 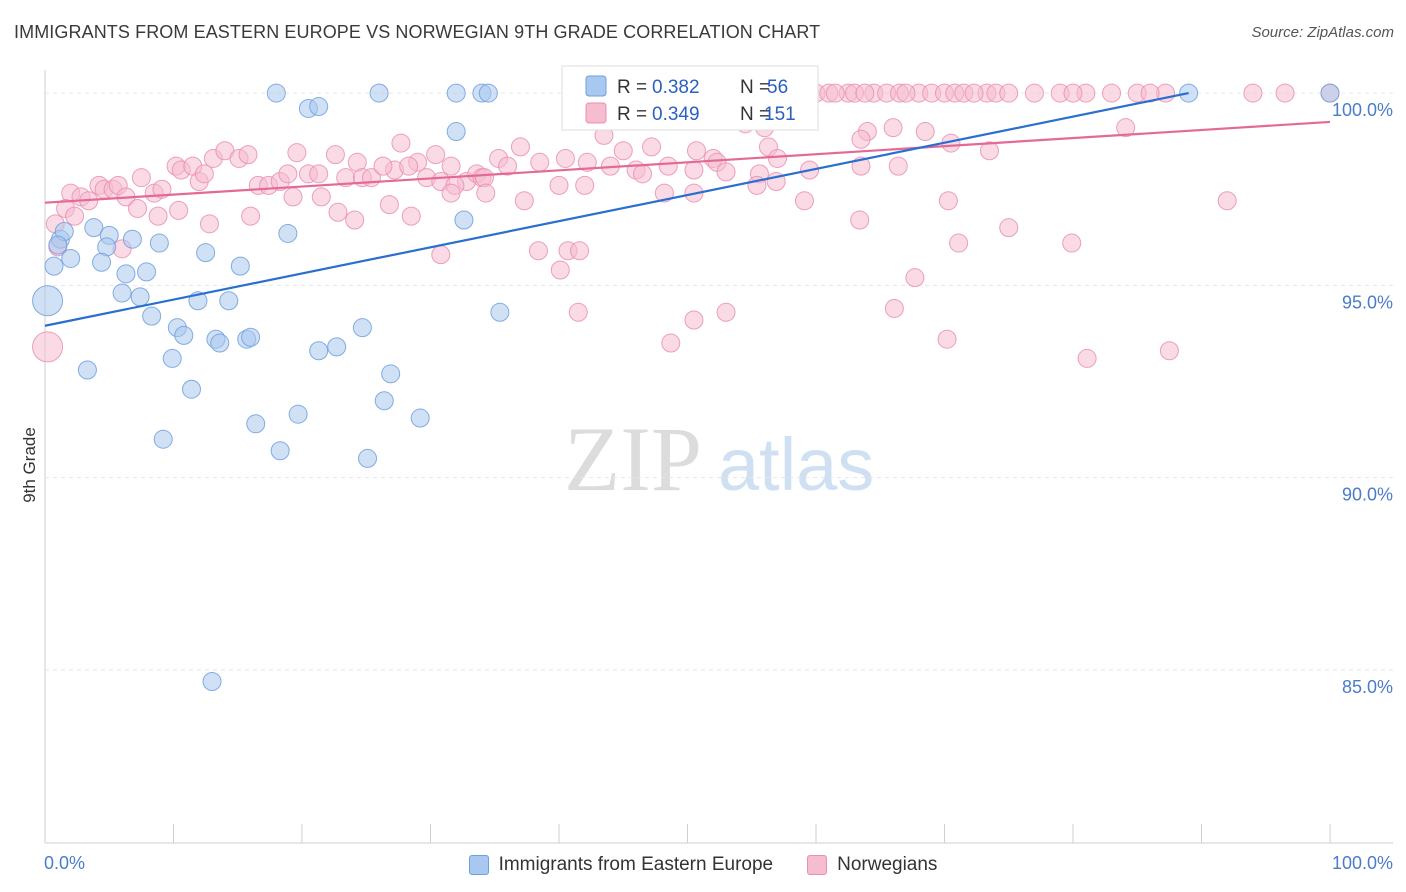 What do you see at coordinates (478, 865) in the screenshot?
I see `legend-swatch-eastern-europe` at bounding box center [478, 865].